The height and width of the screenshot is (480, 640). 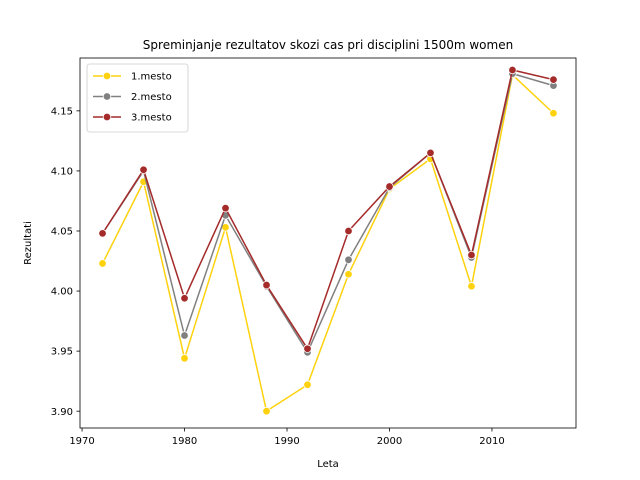 What do you see at coordinates (62, 232) in the screenshot?
I see `y-tick-label: 4.05` at bounding box center [62, 232].